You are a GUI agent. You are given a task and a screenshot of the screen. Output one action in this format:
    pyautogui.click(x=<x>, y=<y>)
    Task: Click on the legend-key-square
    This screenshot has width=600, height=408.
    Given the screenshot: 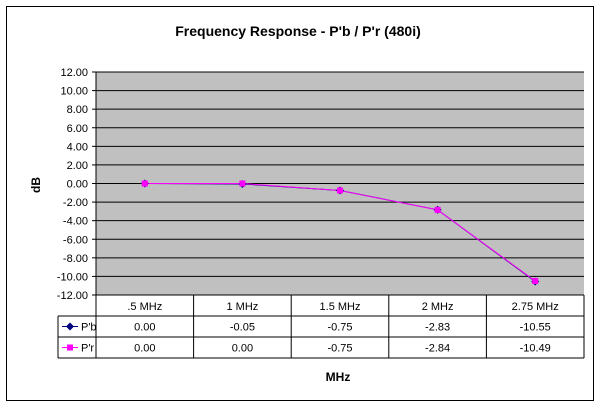 What is the action you would take?
    pyautogui.click(x=70, y=347)
    